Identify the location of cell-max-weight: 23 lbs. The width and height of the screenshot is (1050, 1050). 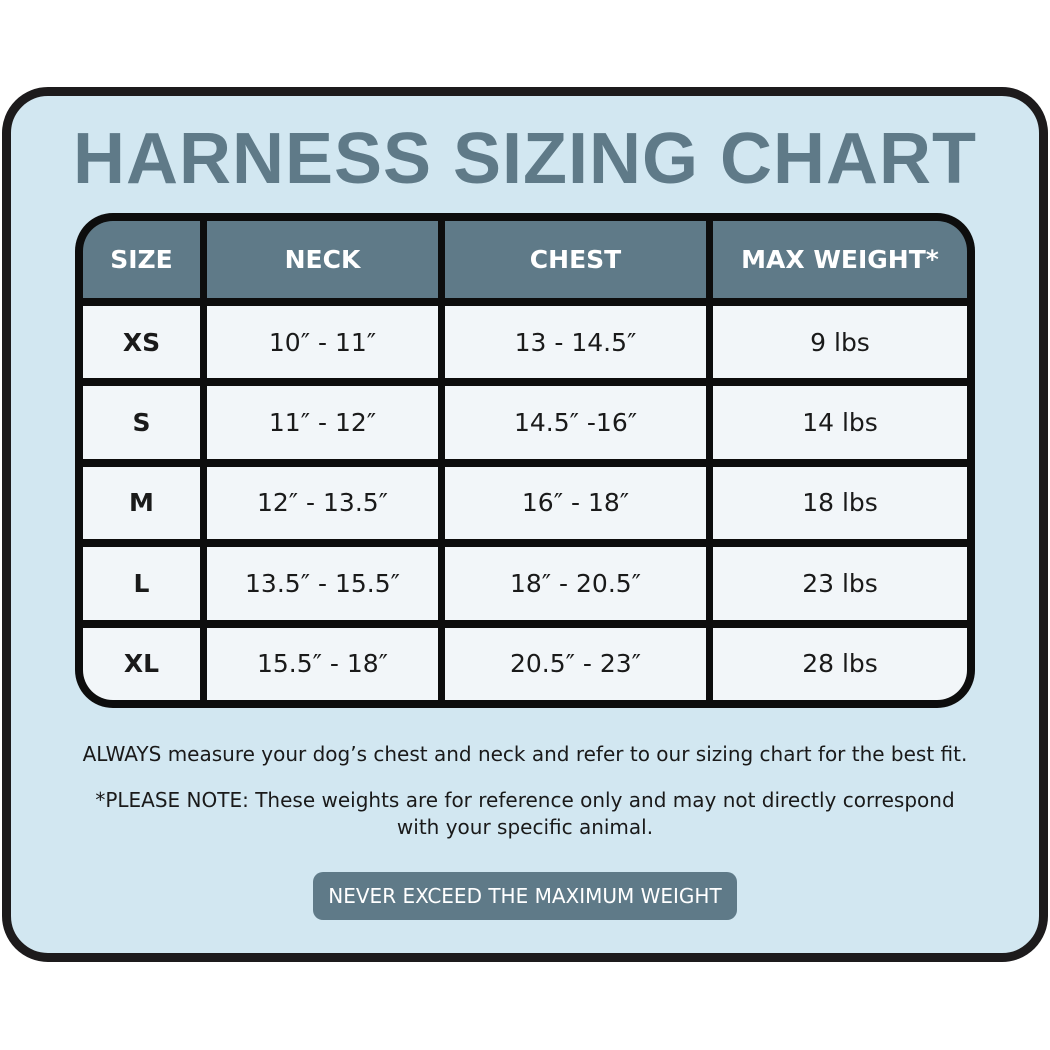
(840, 583).